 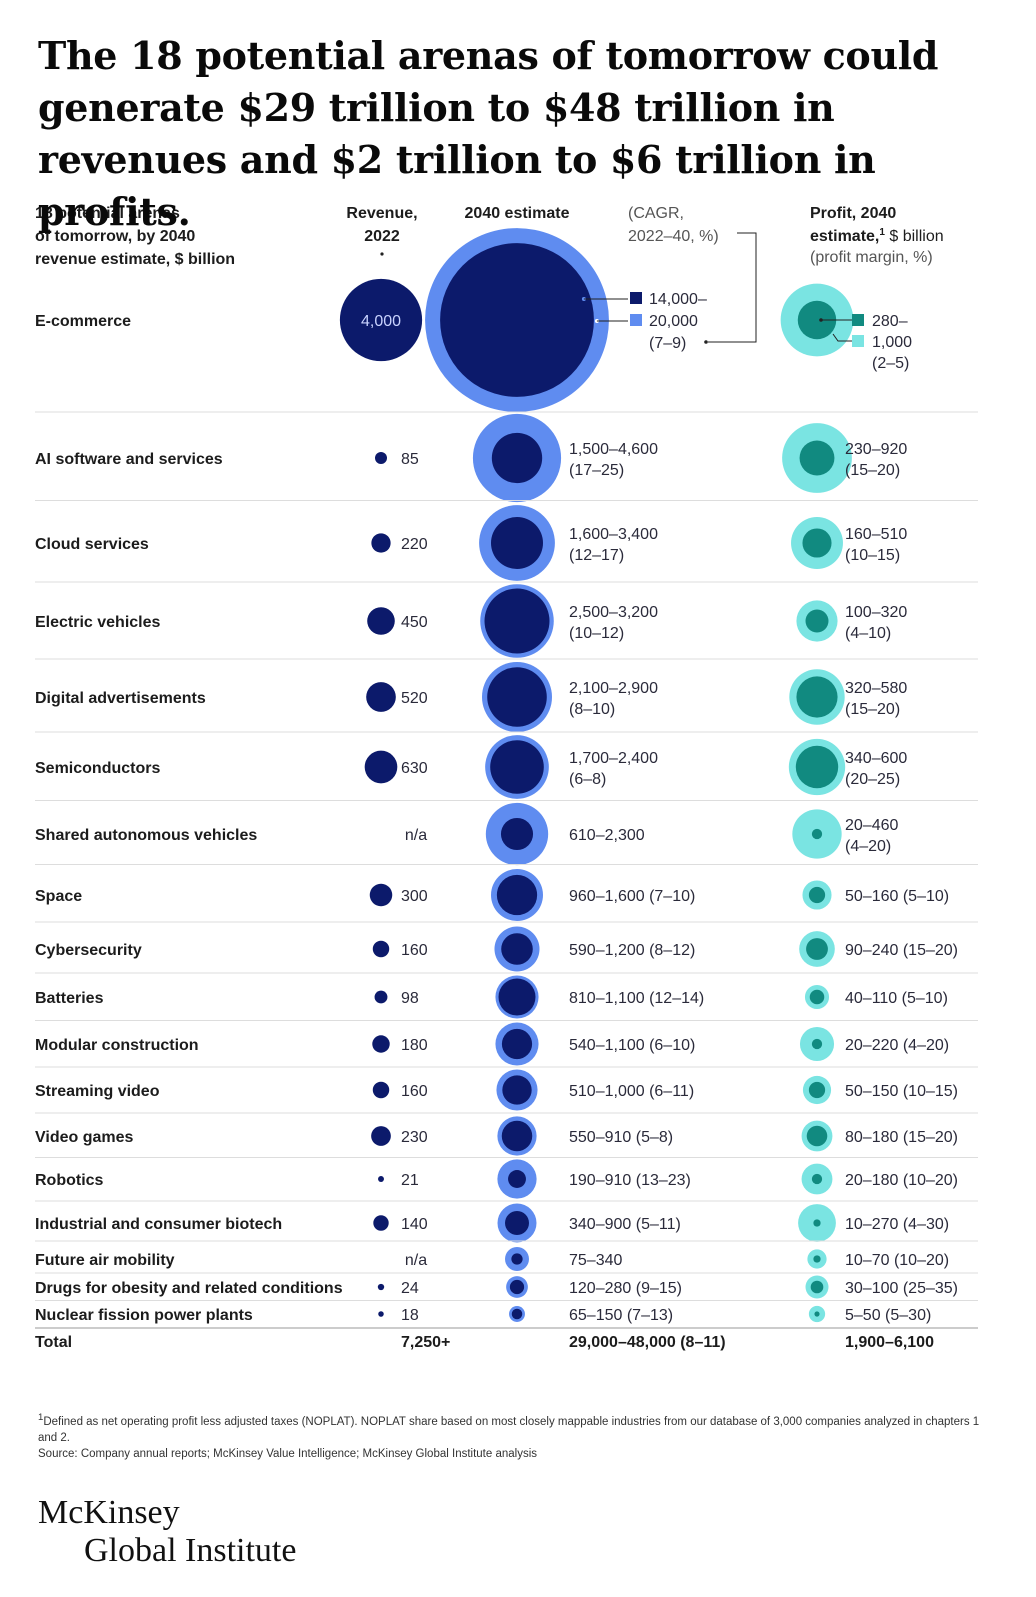 I want to click on revenue-2040-low-bubble-nuclear-fission-power-plants, so click(x=517, y=1314).